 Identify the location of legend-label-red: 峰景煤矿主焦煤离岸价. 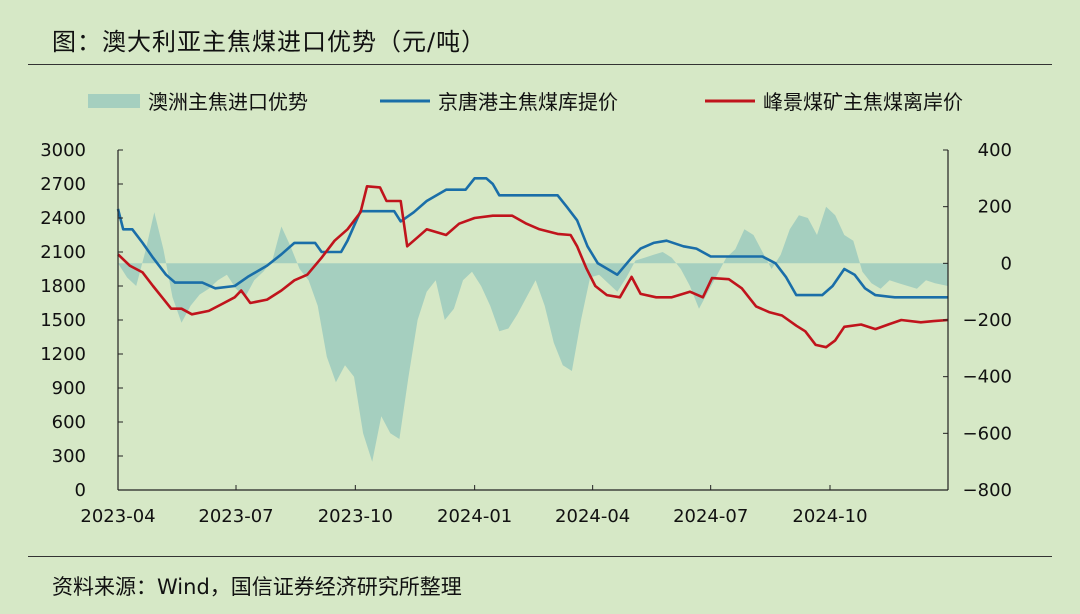
(863, 102).